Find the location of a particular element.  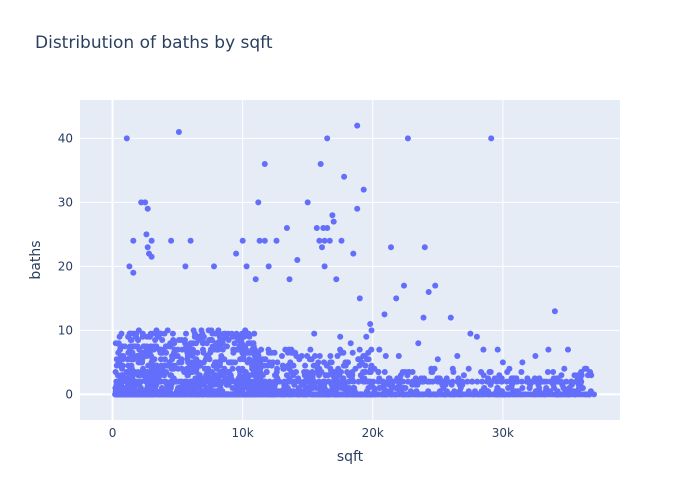

x-tick-label: 30k is located at coordinates (503, 433).